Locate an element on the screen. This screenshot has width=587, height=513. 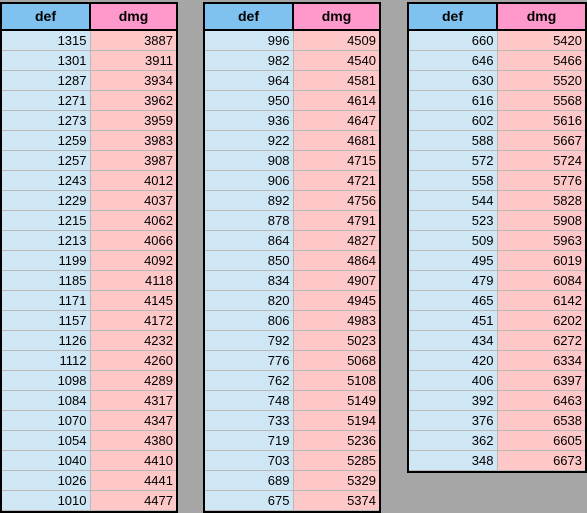
dmg-cell: 4172 is located at coordinates (133, 320).